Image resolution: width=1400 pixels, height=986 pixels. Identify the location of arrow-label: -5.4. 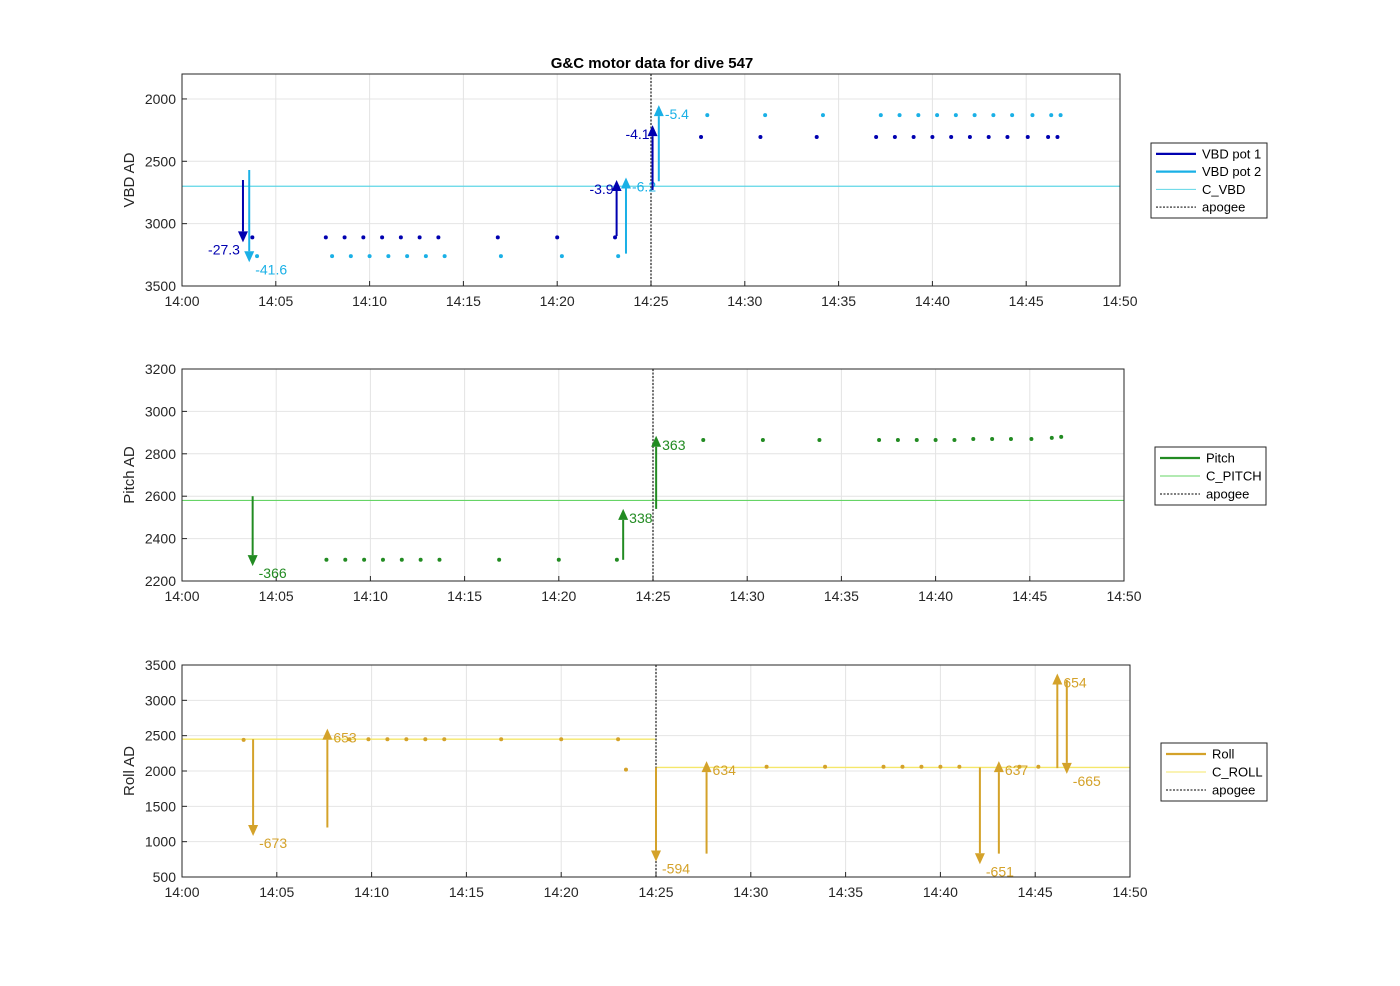
(677, 114).